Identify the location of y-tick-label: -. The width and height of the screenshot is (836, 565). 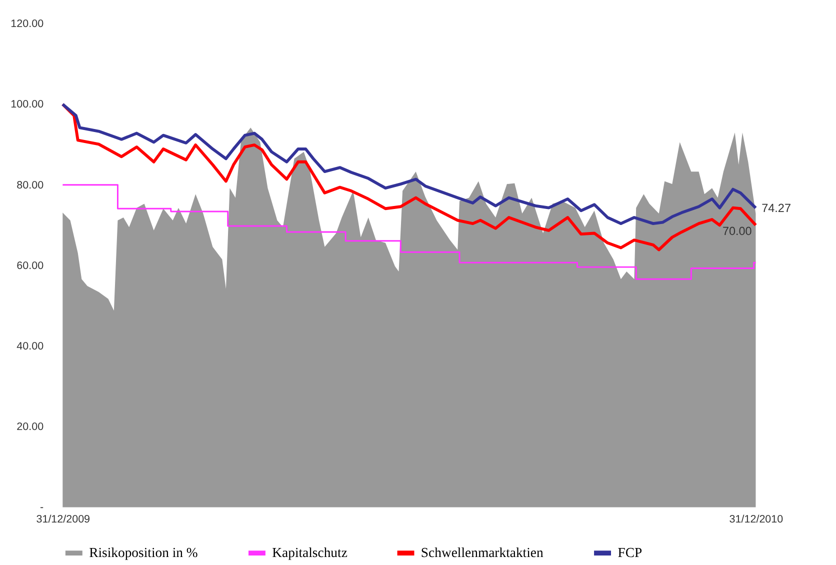
(42, 508).